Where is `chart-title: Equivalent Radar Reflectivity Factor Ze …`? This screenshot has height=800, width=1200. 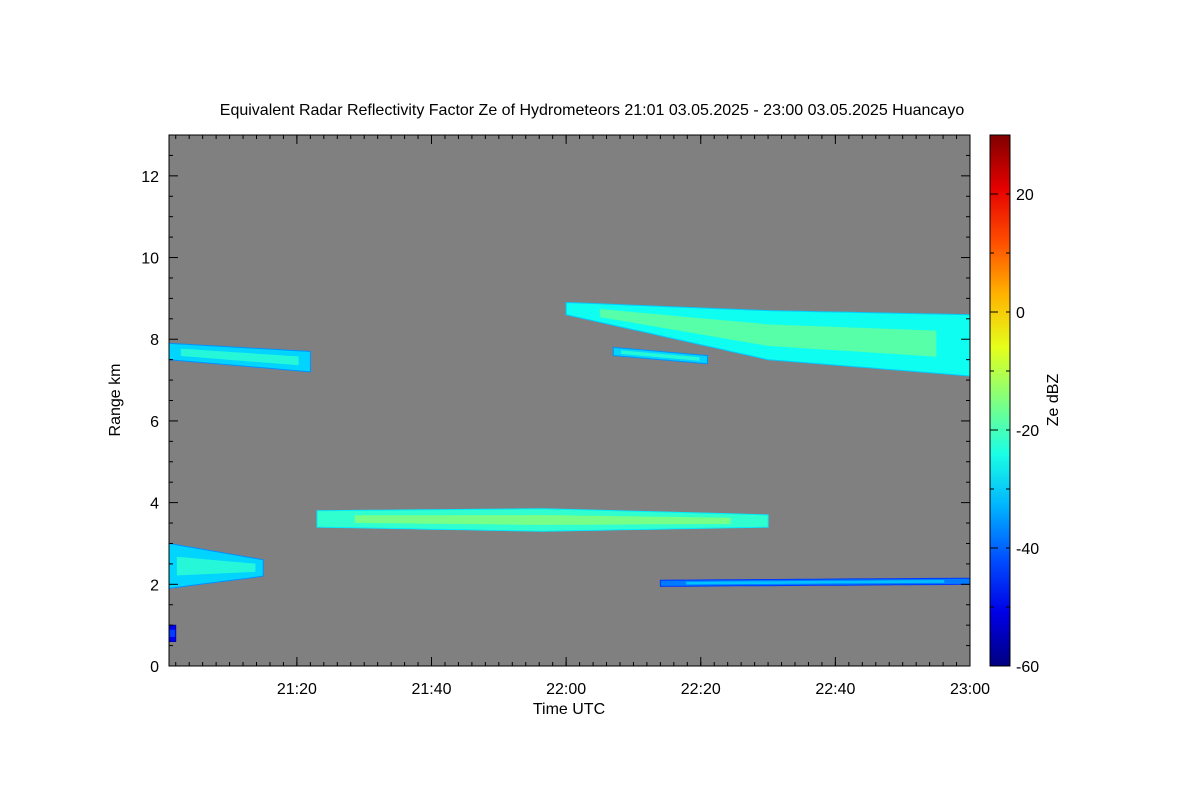 chart-title: Equivalent Radar Reflectivity Factor Ze … is located at coordinates (592, 110).